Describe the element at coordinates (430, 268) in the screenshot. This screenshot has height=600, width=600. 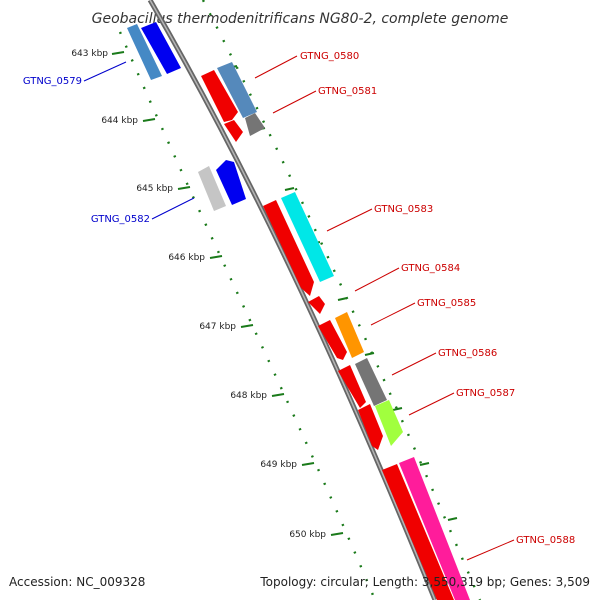
I see `gene-label: GTNG_0584` at that location.